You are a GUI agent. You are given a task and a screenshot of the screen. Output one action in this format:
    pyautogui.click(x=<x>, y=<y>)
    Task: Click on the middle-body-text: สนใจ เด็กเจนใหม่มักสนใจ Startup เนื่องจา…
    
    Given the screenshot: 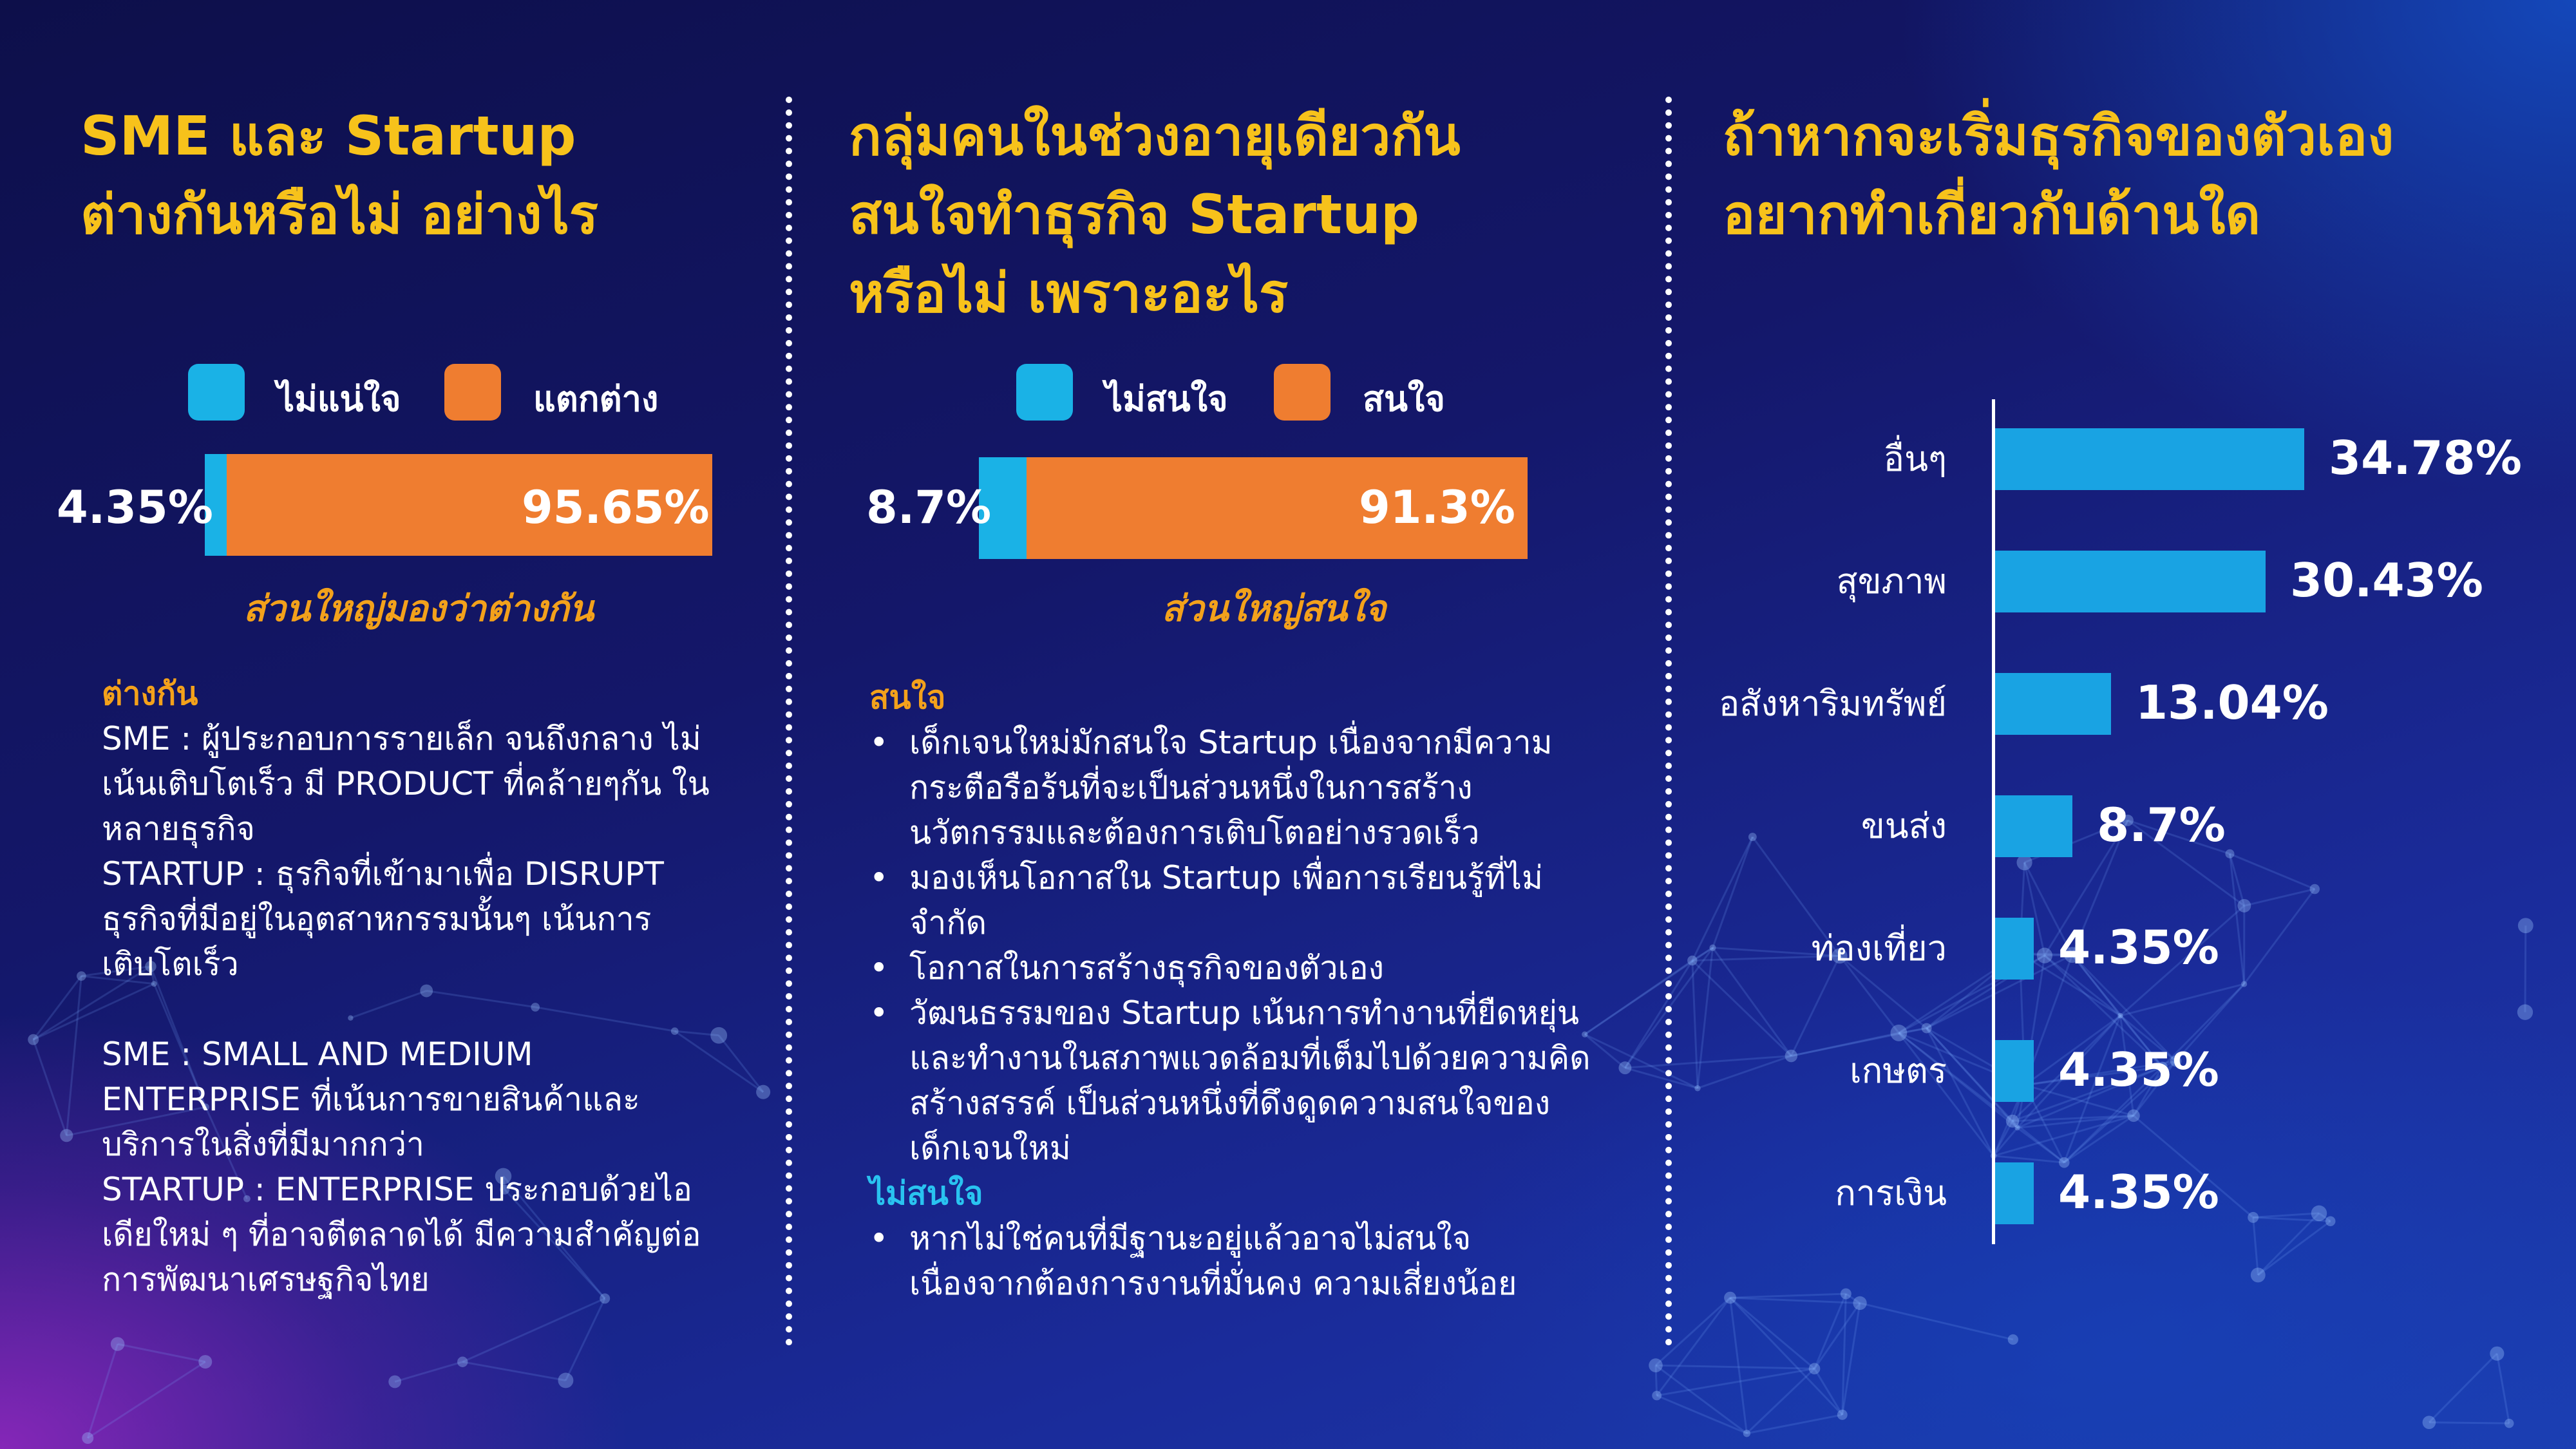 What is the action you would take?
    pyautogui.click(x=1233, y=990)
    